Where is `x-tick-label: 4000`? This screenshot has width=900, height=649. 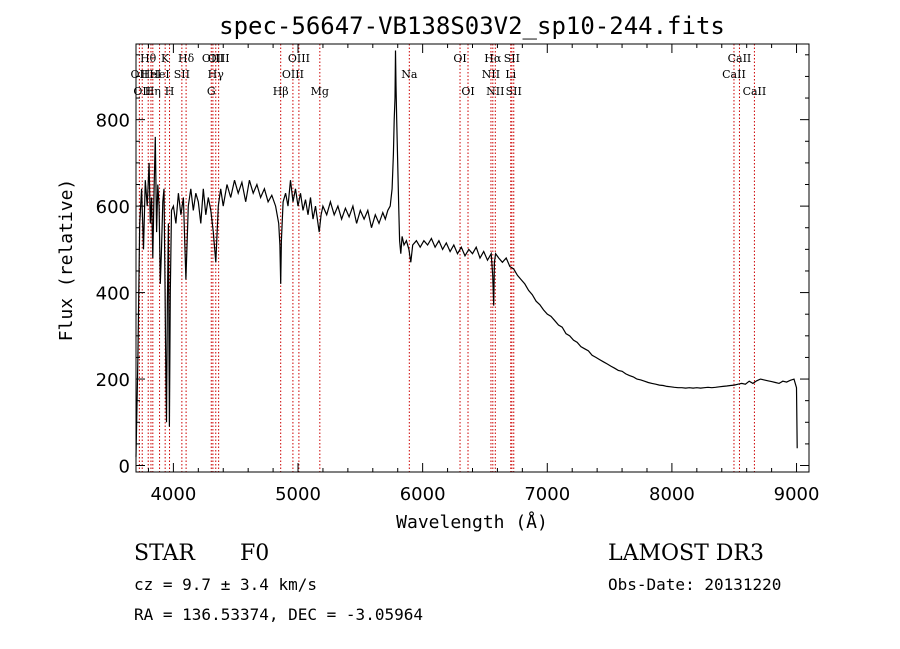
x-tick-label: 4000 is located at coordinates (173, 494).